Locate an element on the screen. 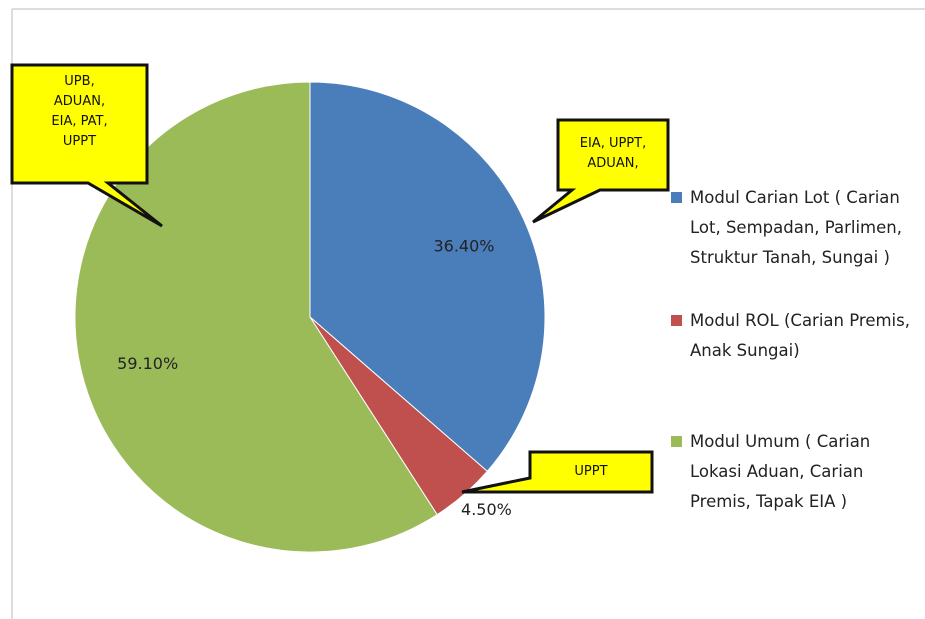 Image resolution: width=925 pixels, height=619 pixels. data-label: 59.10% is located at coordinates (147, 363).